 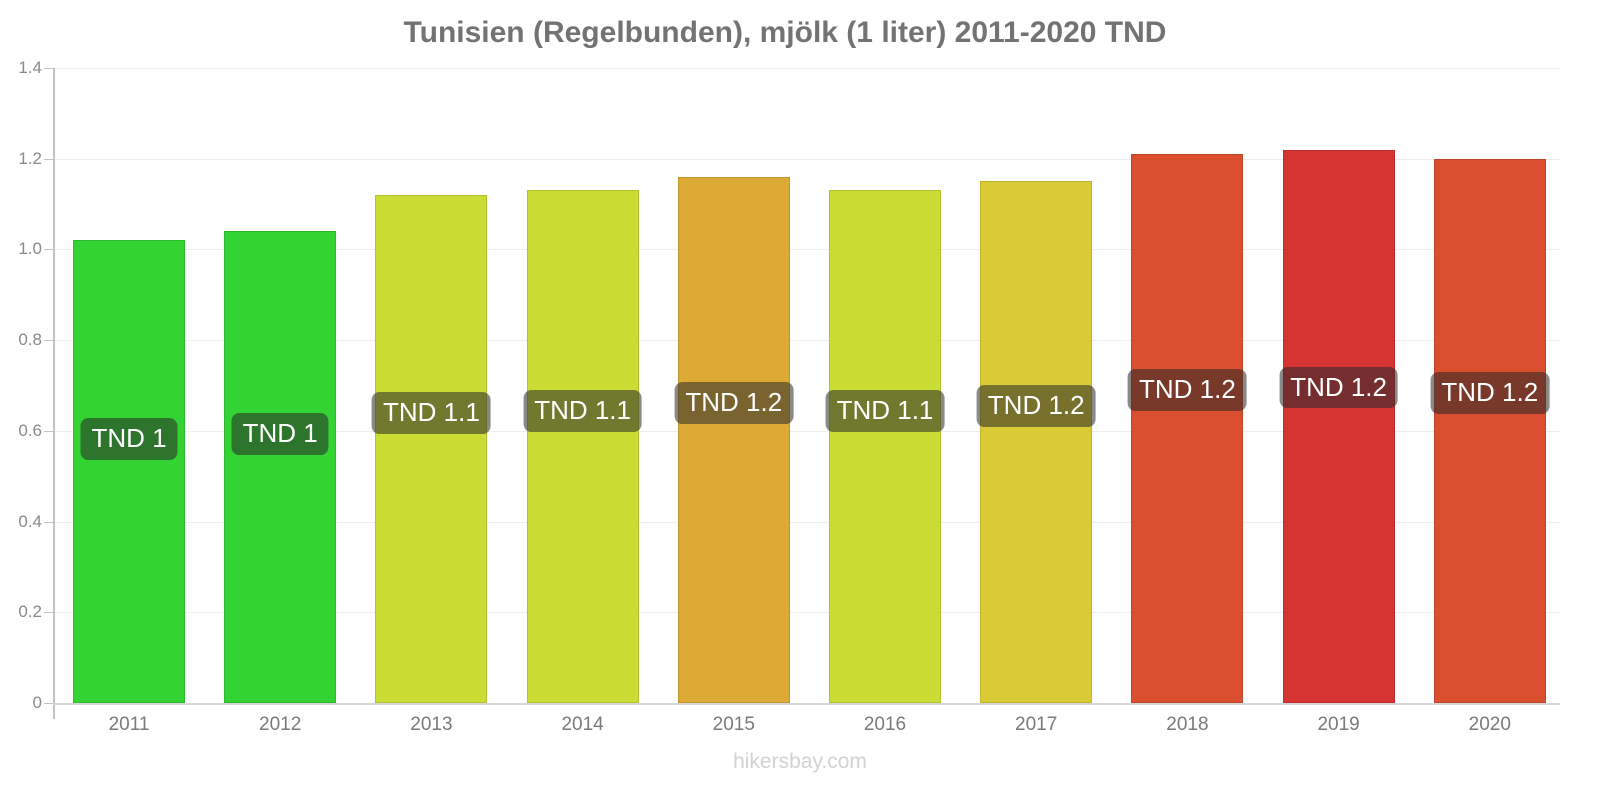 What do you see at coordinates (582, 724) in the screenshot?
I see `x-tick-label-2014: 2014` at bounding box center [582, 724].